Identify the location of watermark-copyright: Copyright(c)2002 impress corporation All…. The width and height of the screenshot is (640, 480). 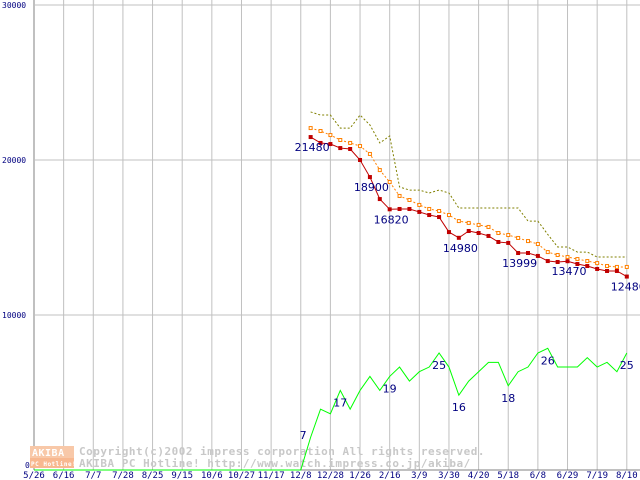
(282, 451).